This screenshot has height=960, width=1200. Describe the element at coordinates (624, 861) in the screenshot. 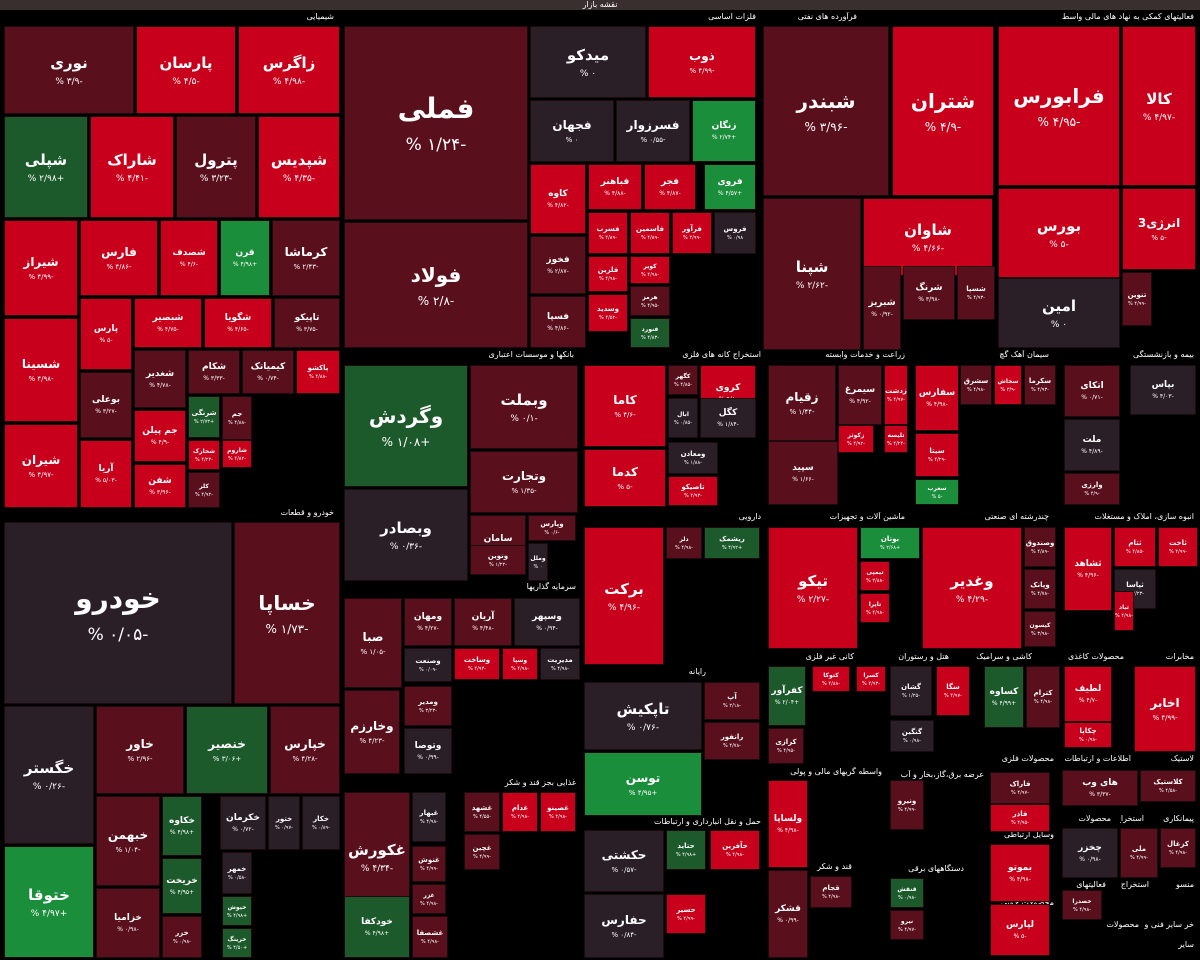

I see `stock-tile: حکشتی -۰/۵۷ %` at that location.